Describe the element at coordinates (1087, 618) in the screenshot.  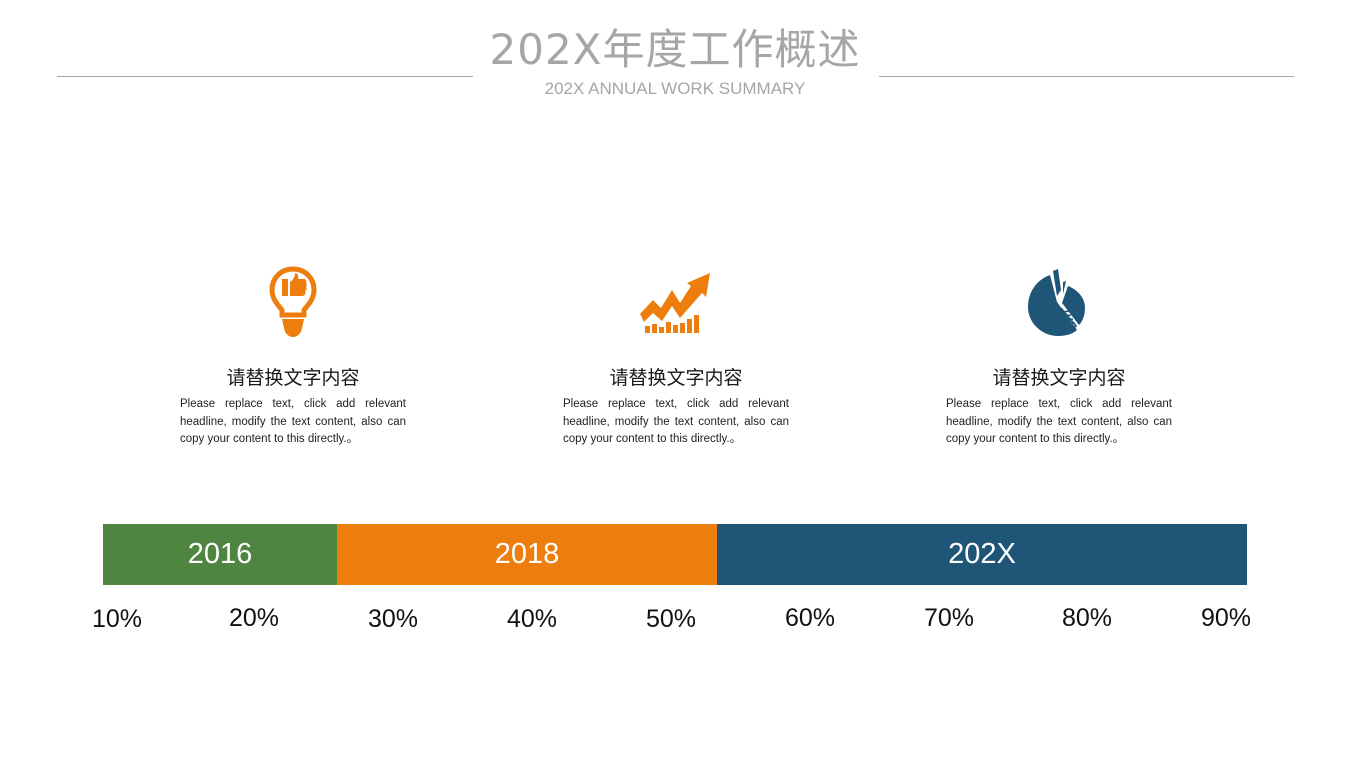
I see `tick-label: 80%` at that location.